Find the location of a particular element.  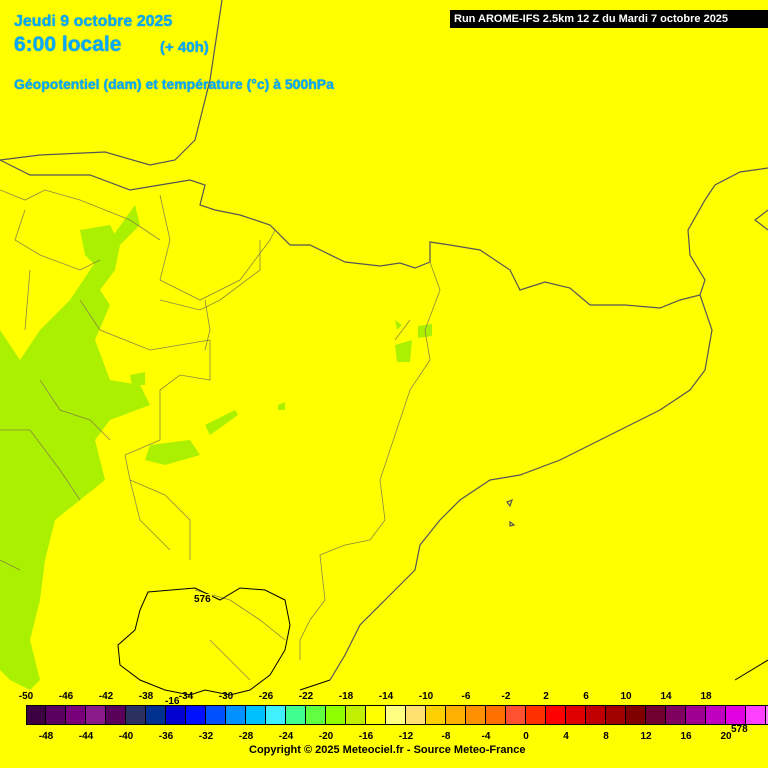

legend-tick-top: -50 is located at coordinates (26, 696).